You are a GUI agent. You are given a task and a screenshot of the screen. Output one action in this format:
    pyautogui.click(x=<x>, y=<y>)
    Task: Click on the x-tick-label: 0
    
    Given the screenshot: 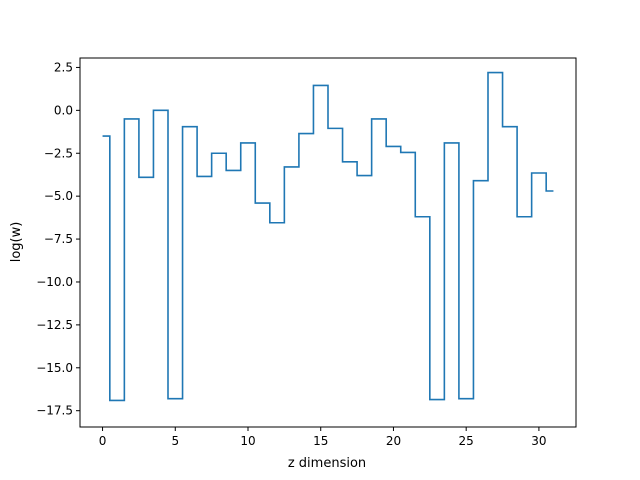 What is the action you would take?
    pyautogui.click(x=103, y=441)
    